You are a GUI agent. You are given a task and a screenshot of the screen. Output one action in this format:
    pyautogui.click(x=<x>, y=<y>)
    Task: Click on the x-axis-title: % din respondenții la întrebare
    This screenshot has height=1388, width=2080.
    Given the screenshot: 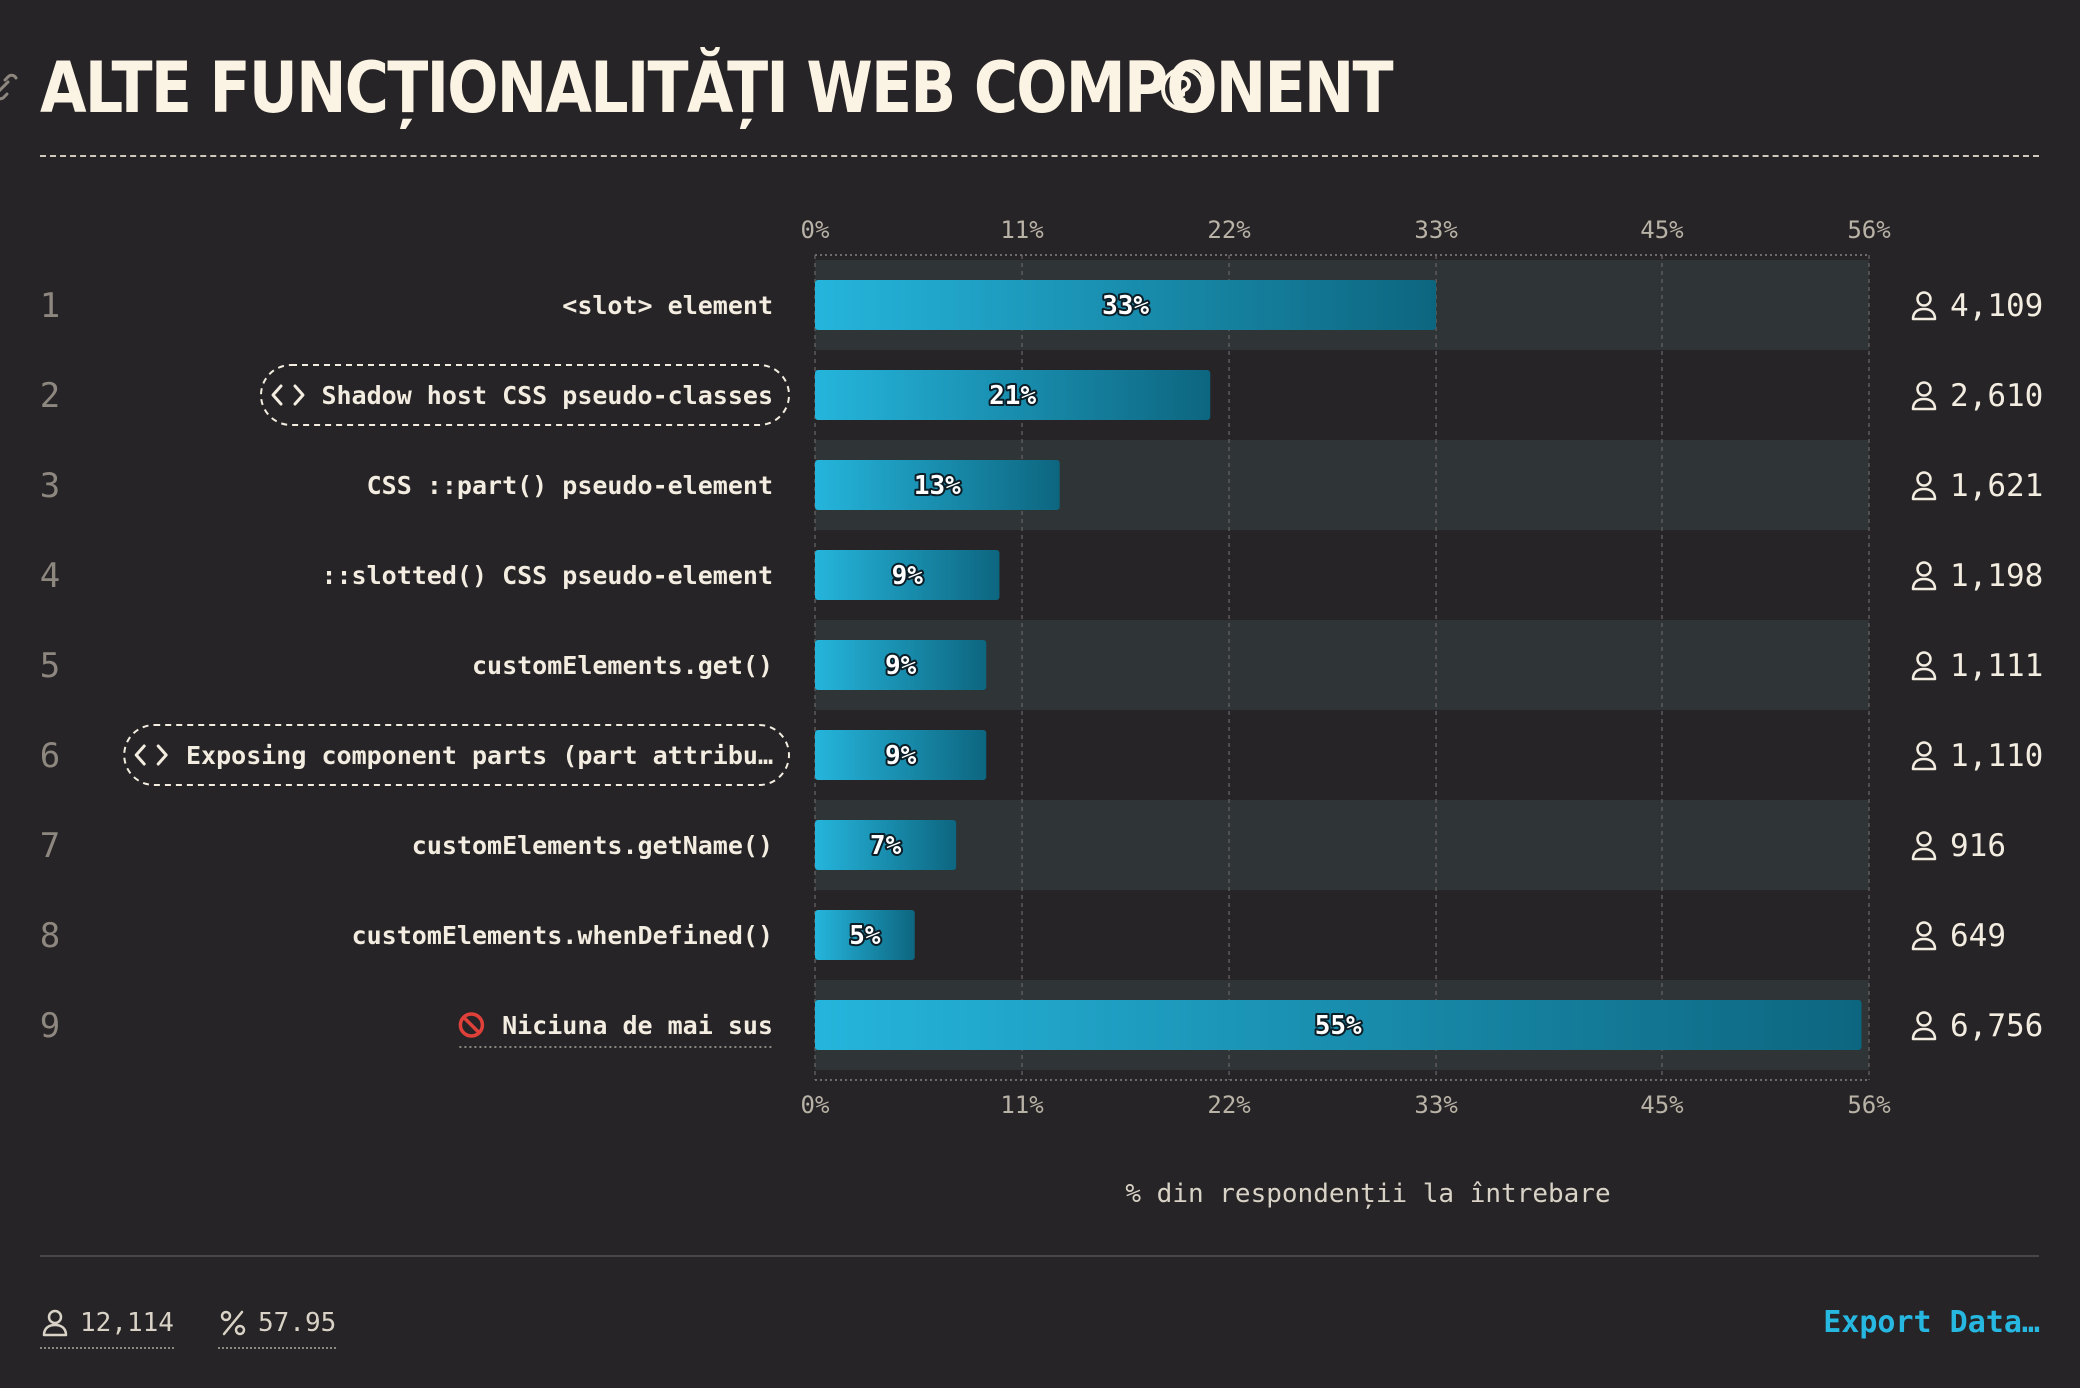 What is the action you would take?
    pyautogui.click(x=1367, y=1194)
    